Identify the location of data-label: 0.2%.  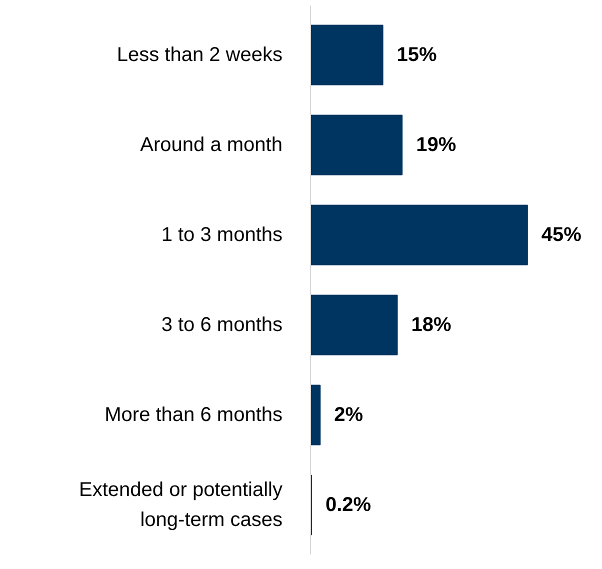
(348, 505).